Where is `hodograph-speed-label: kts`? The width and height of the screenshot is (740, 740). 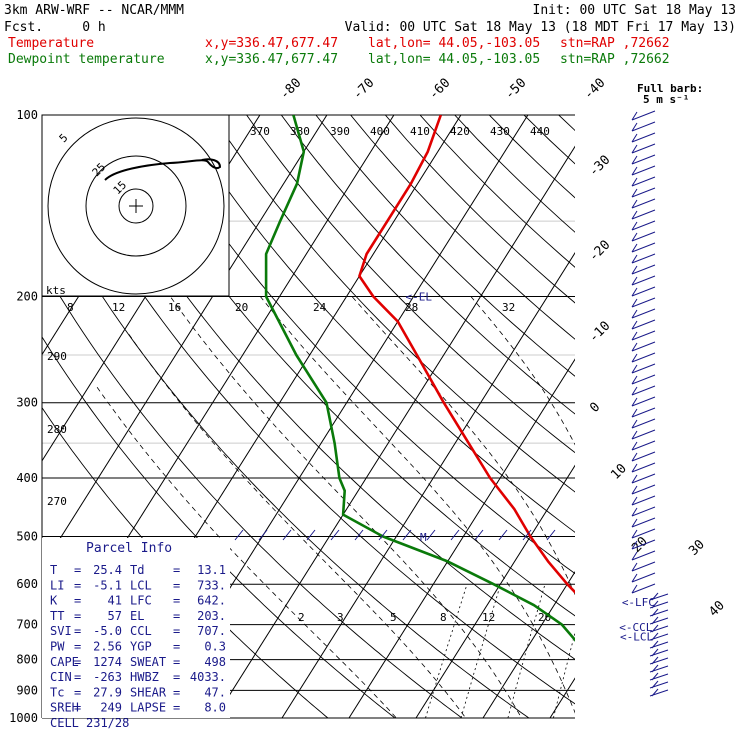
hodograph-speed-label: kts is located at coordinates (56, 290).